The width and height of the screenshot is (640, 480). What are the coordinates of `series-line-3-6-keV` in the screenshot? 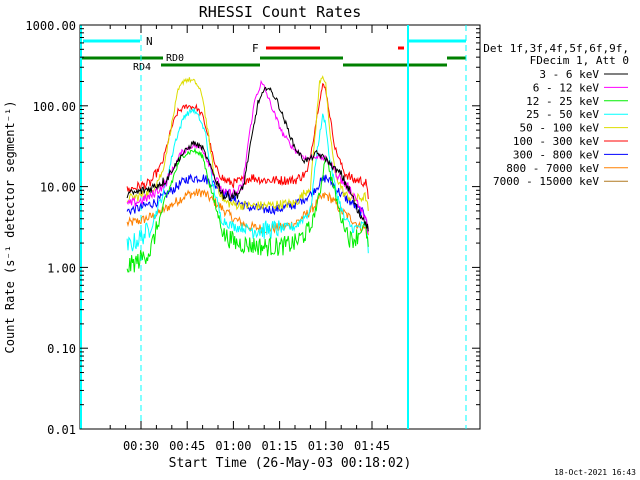 It's located at (247, 159).